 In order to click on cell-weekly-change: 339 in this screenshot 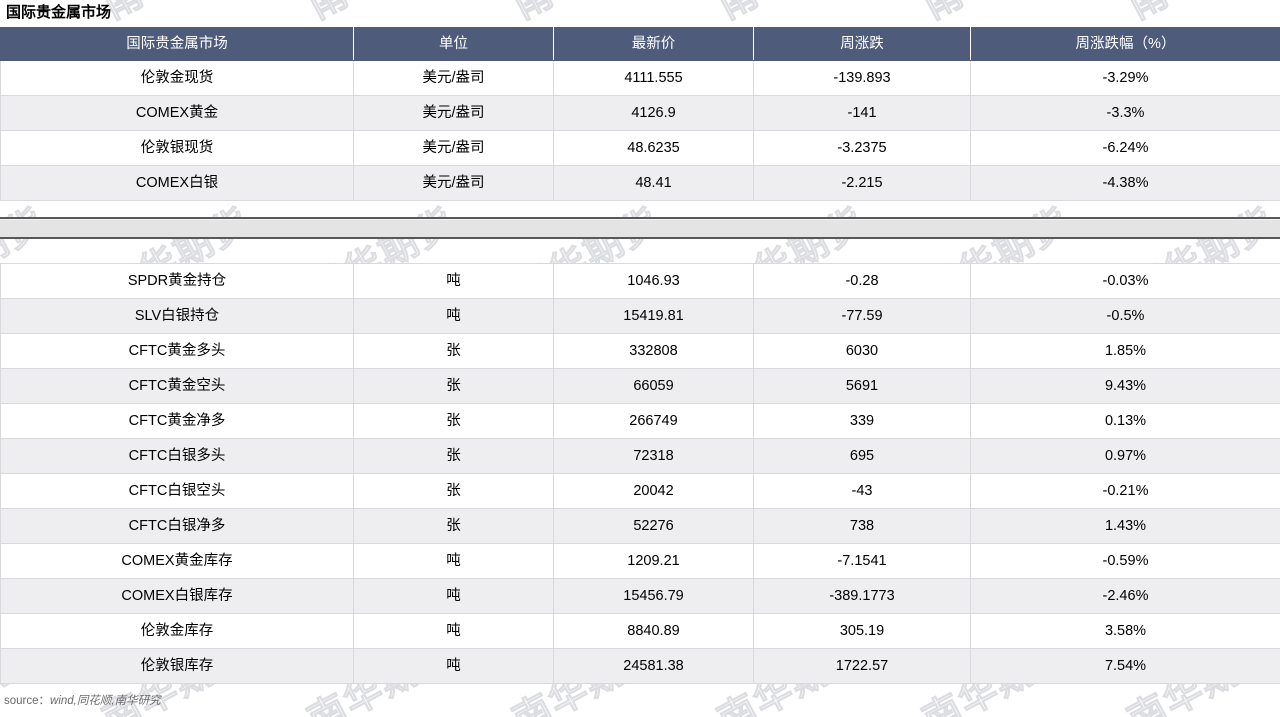, I will do `click(862, 421)`.